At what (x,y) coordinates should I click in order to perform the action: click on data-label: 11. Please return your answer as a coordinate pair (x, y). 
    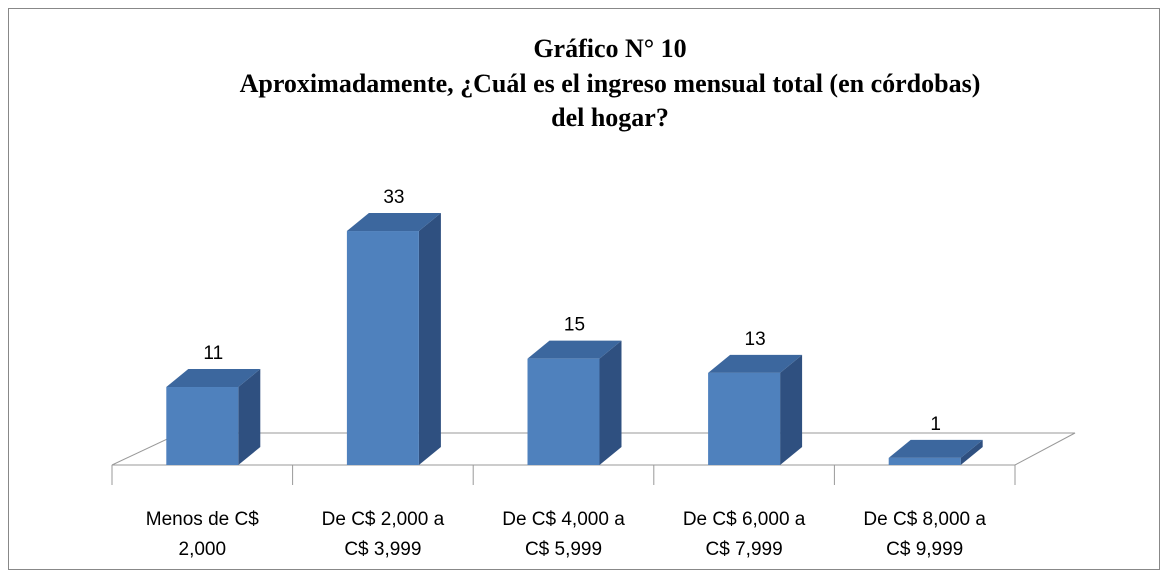
    Looking at the image, I should click on (213, 353).